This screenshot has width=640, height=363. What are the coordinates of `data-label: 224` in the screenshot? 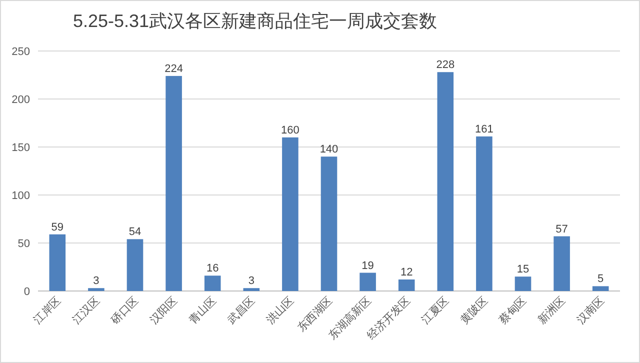 It's located at (173, 68).